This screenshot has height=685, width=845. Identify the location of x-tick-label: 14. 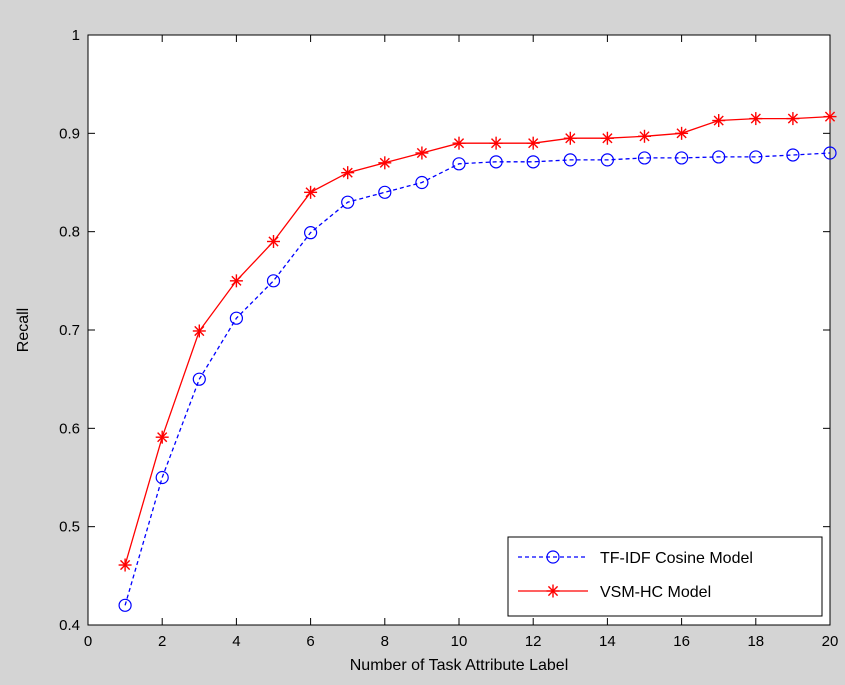
(607, 641).